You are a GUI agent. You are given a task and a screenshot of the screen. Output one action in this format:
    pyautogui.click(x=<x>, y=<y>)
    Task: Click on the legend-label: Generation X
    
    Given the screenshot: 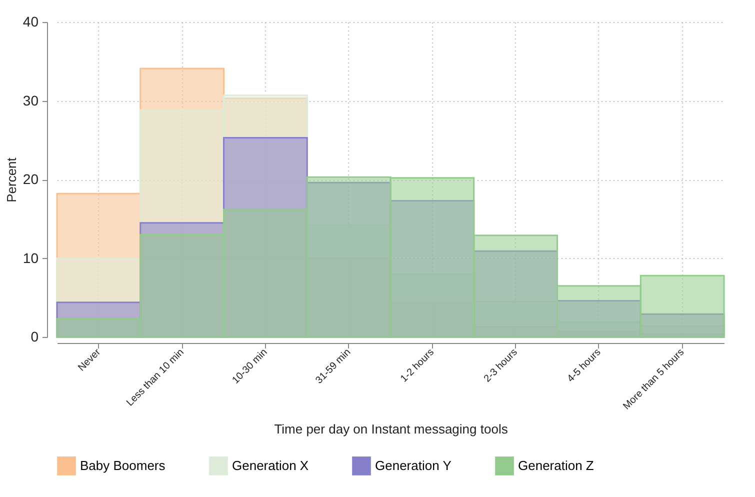 What is the action you would take?
    pyautogui.click(x=270, y=465)
    